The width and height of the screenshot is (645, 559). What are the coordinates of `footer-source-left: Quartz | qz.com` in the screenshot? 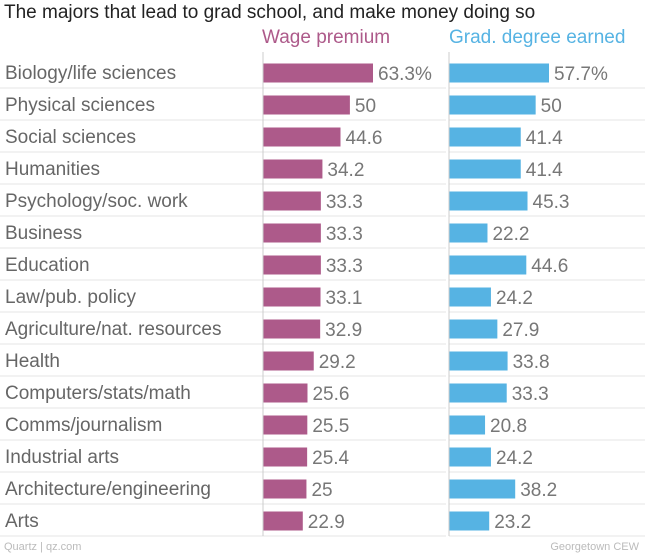 It's located at (43, 547).